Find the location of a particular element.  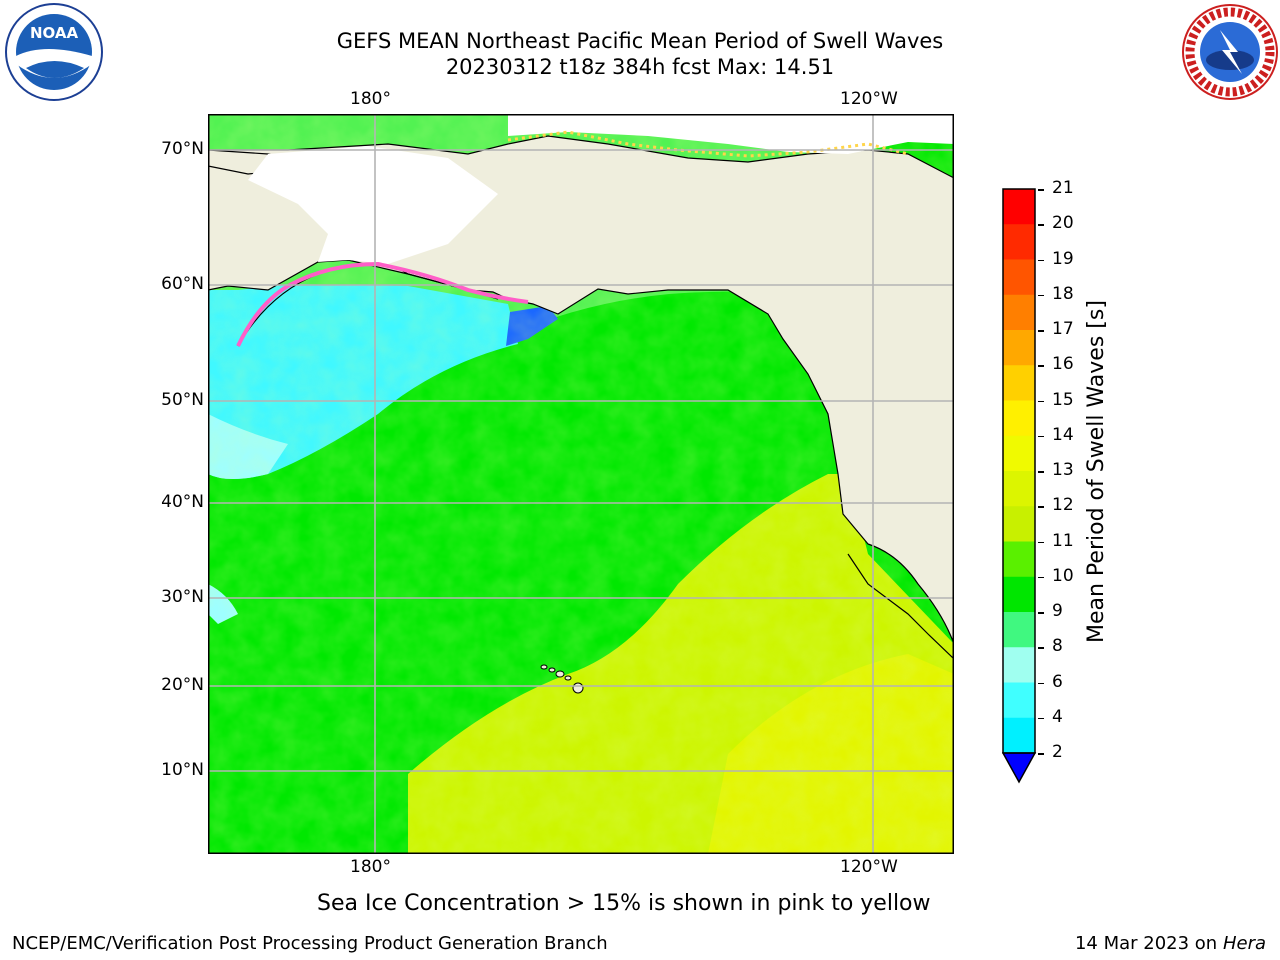

lat-label-50n: 50°N is located at coordinates (182, 400).